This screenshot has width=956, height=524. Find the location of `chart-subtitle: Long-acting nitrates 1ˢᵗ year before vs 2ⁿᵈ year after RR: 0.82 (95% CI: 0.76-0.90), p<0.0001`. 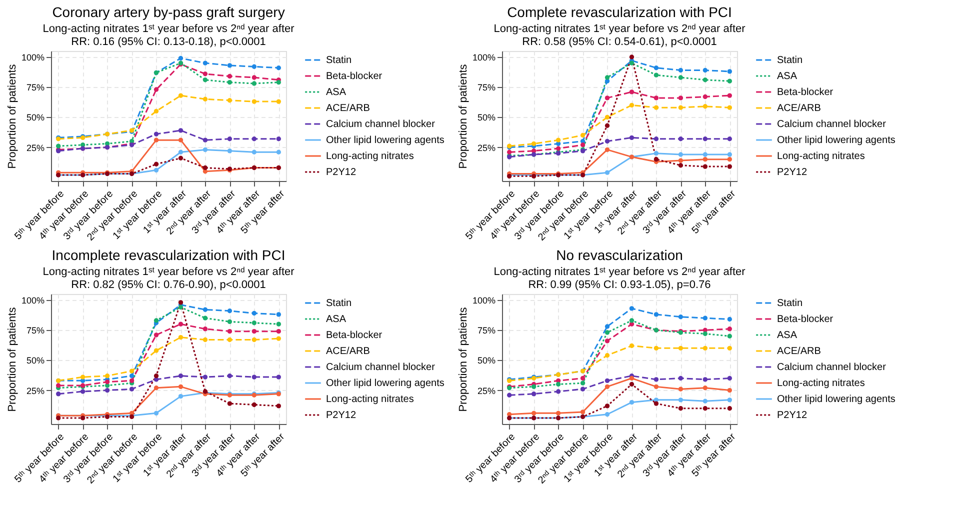

chart-subtitle: Long-acting nitrates 1ˢᵗ year before vs 2ⁿᵈ year after RR: 0.82 (95% CI: 0.76-0.90), p<0.0001 is located at coordinates (168, 278).